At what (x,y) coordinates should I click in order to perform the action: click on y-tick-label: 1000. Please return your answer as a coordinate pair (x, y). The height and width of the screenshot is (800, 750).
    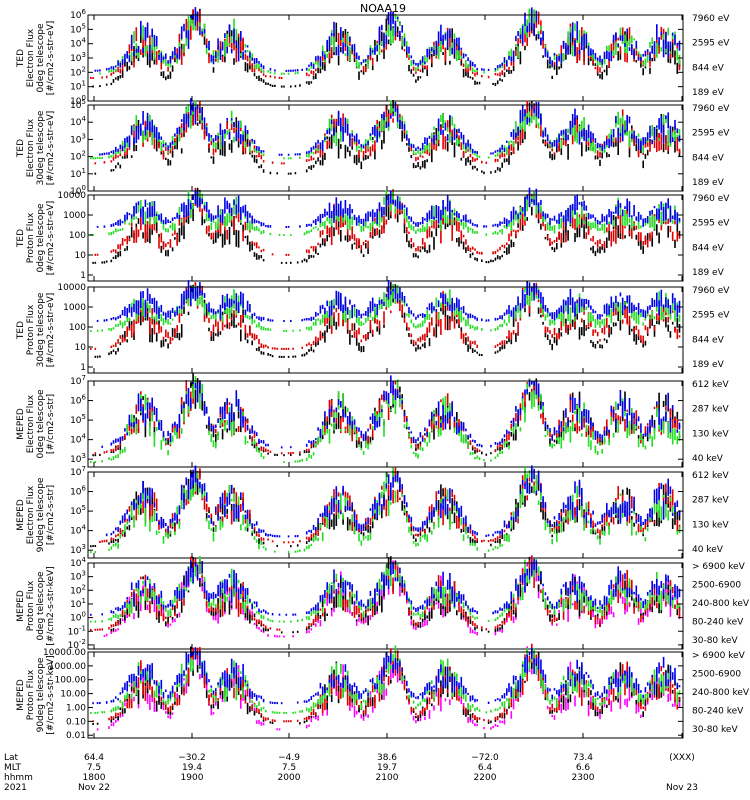
    Looking at the image, I should click on (74, 216).